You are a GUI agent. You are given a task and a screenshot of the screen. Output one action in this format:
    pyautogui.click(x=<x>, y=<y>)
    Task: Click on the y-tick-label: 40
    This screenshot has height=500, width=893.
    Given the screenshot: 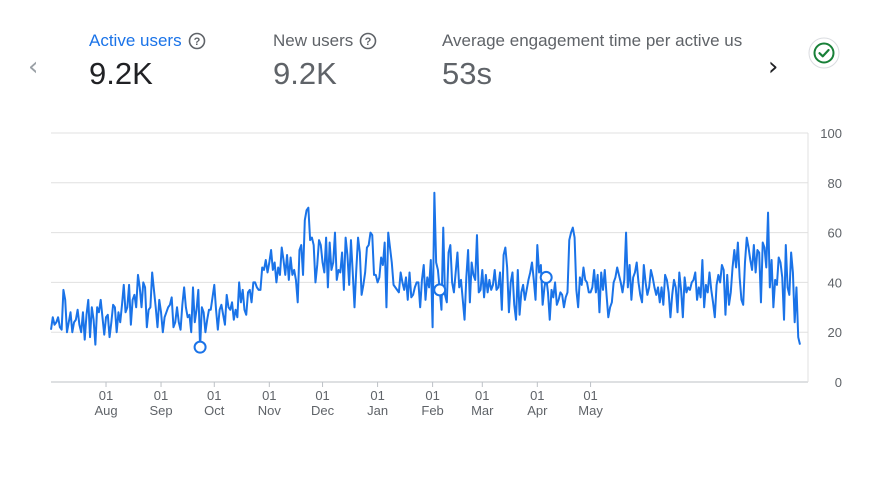 What is the action you would take?
    pyautogui.click(x=835, y=282)
    